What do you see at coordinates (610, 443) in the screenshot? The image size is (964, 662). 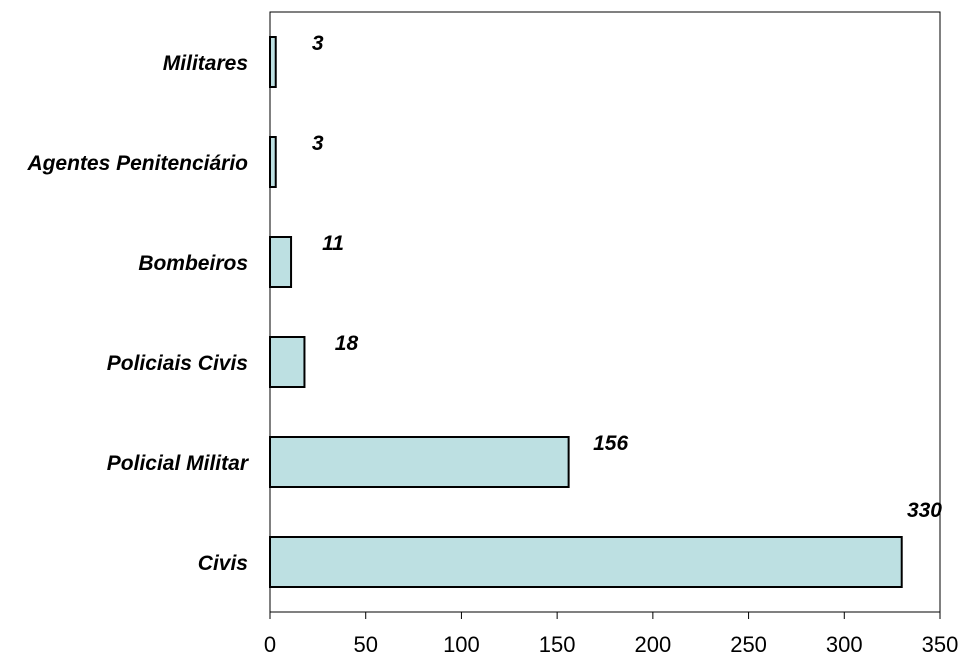 I see `data-label: 156` at bounding box center [610, 443].